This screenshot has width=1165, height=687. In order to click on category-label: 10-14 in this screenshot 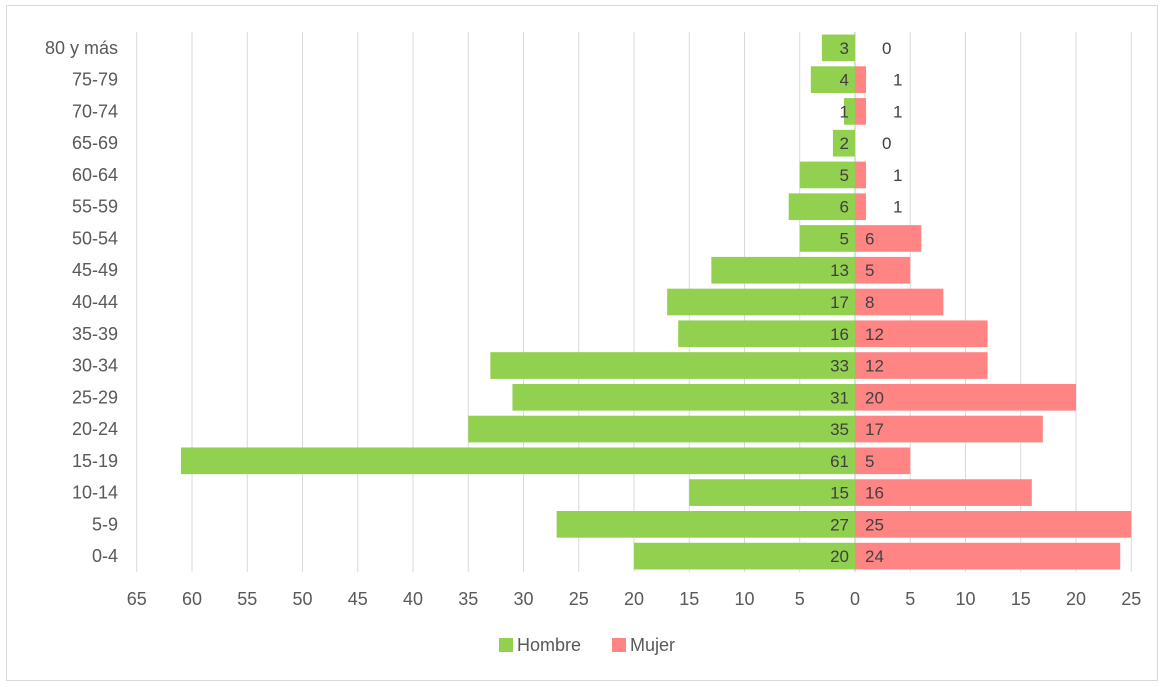, I will do `click(95, 493)`.